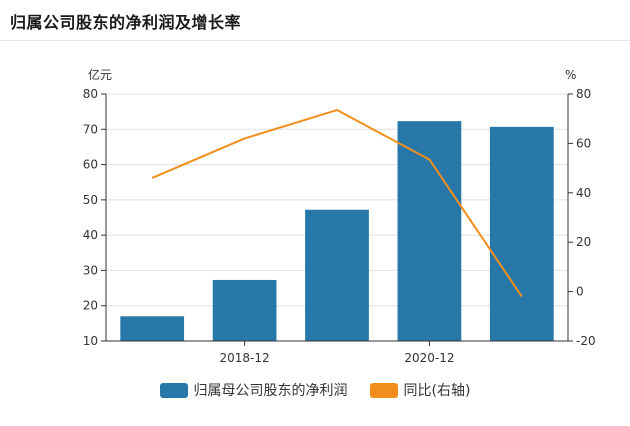  Describe the element at coordinates (126, 22) in the screenshot. I see `panel-title: 归属公司股东的净利润及增长率` at that location.